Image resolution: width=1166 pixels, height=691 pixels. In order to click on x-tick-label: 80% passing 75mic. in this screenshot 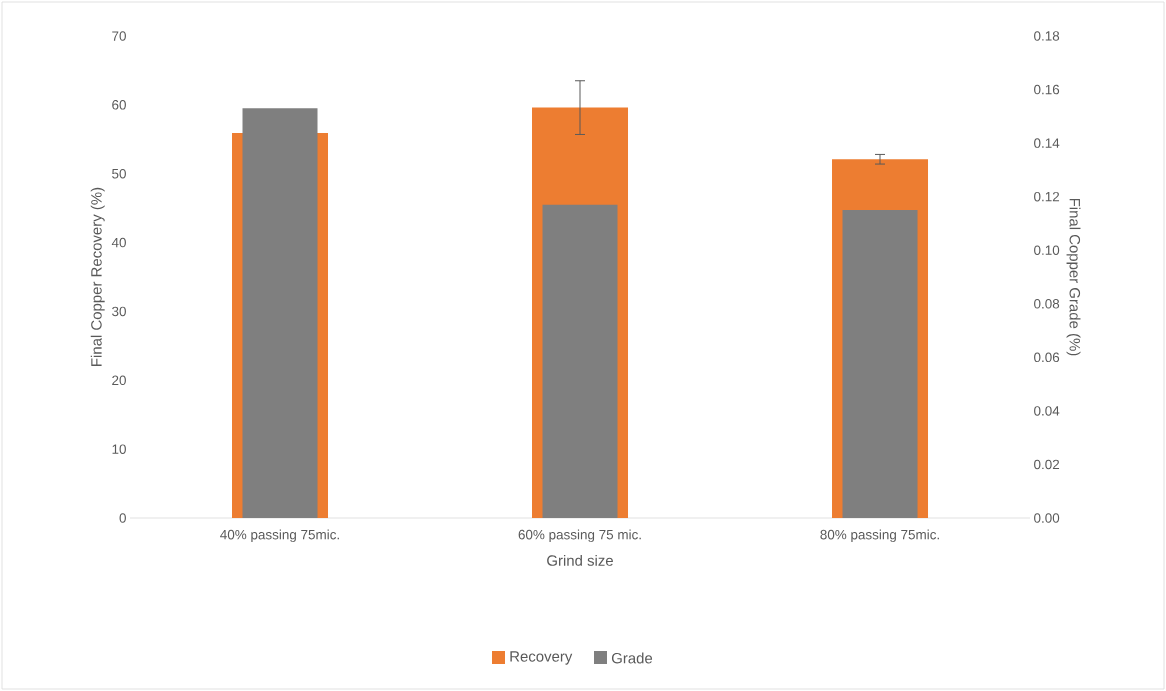, I will do `click(879, 536)`.